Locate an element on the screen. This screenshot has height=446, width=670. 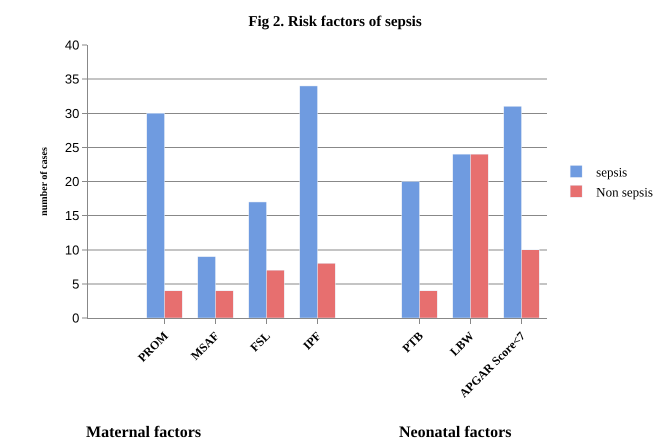
legend-label: Non sepsis is located at coordinates (624, 192).